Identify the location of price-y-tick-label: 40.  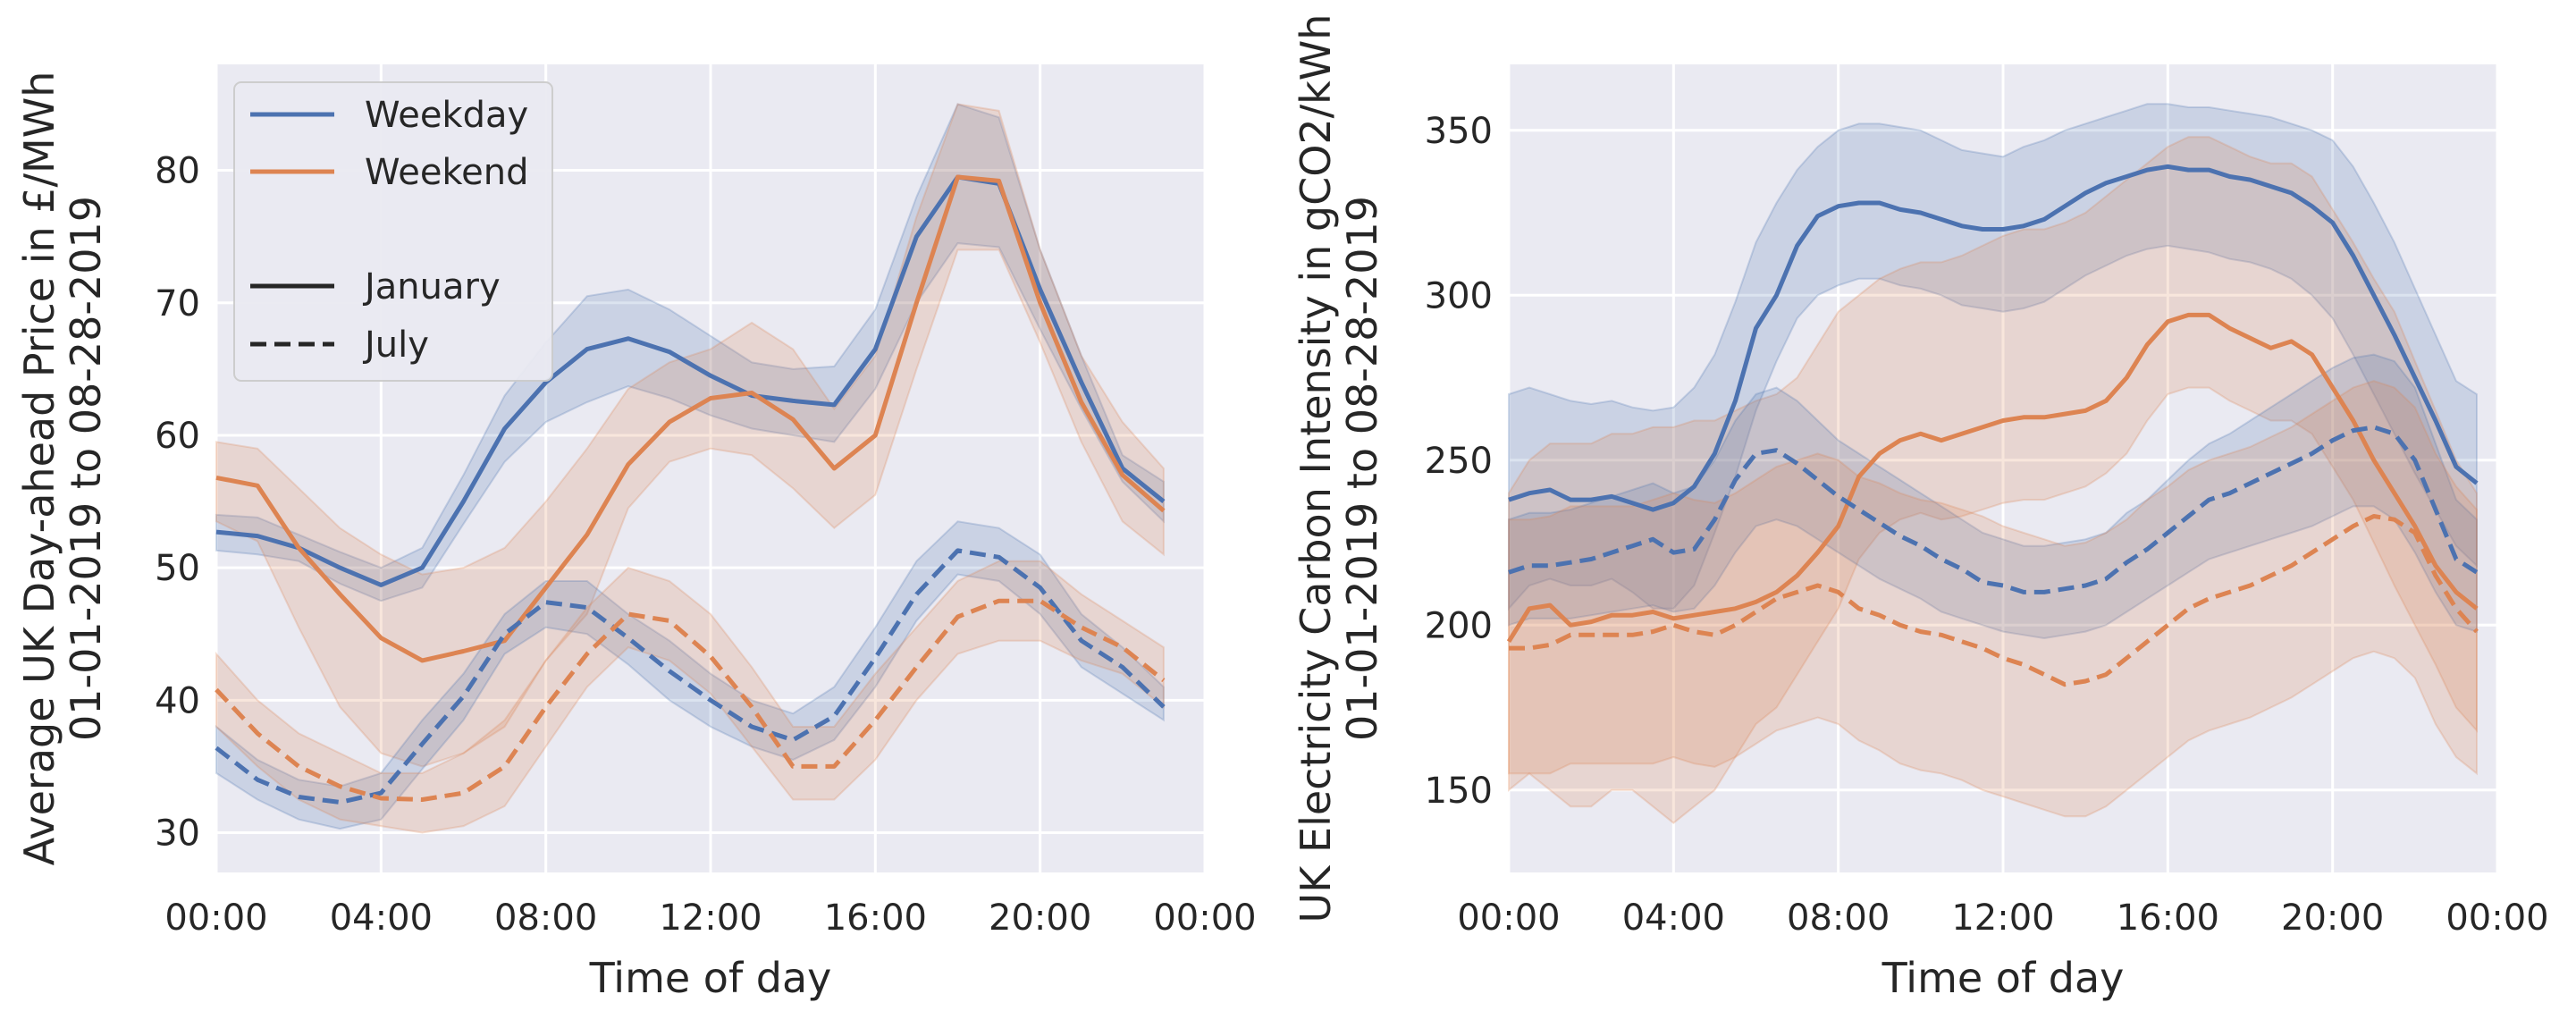
(178, 700).